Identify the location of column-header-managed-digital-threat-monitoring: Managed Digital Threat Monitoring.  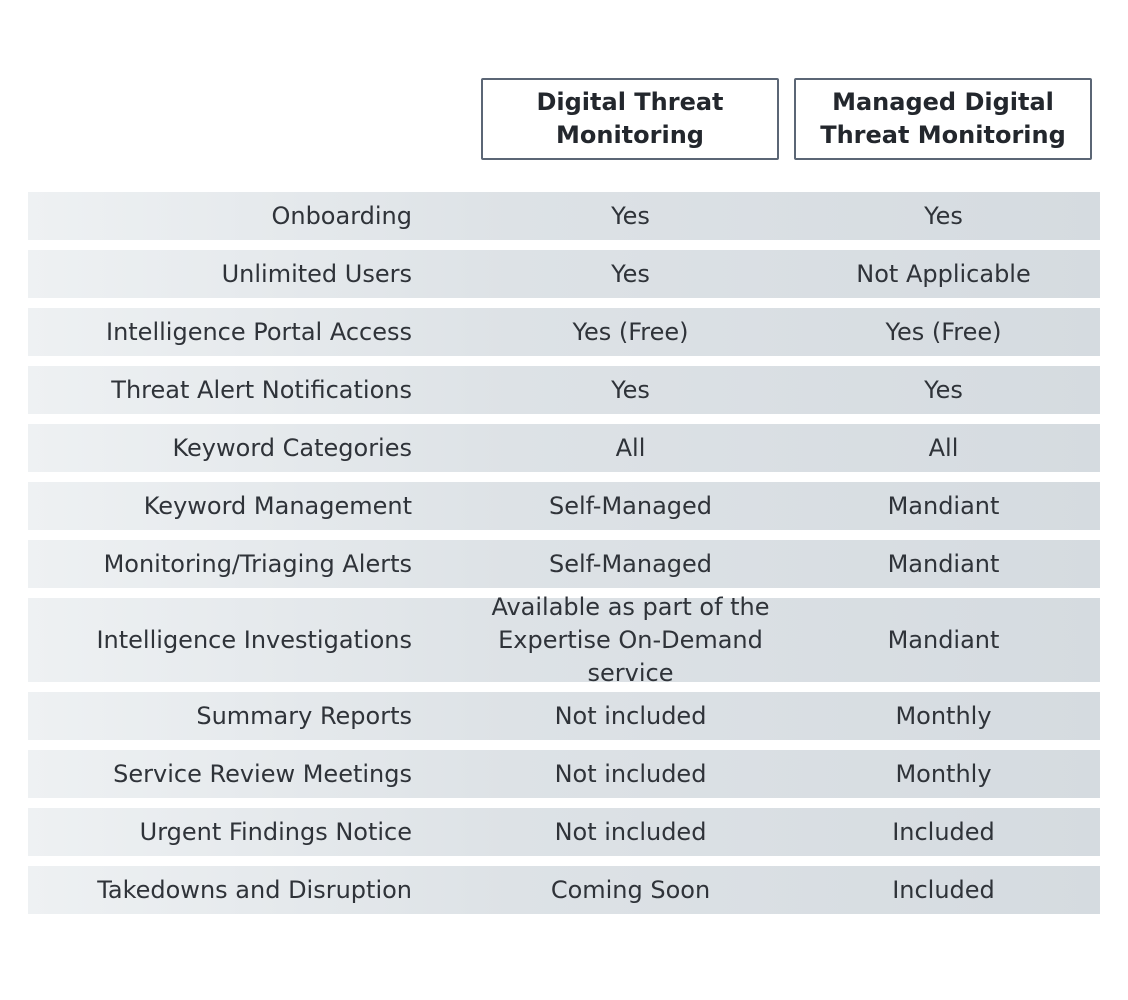
(943, 119).